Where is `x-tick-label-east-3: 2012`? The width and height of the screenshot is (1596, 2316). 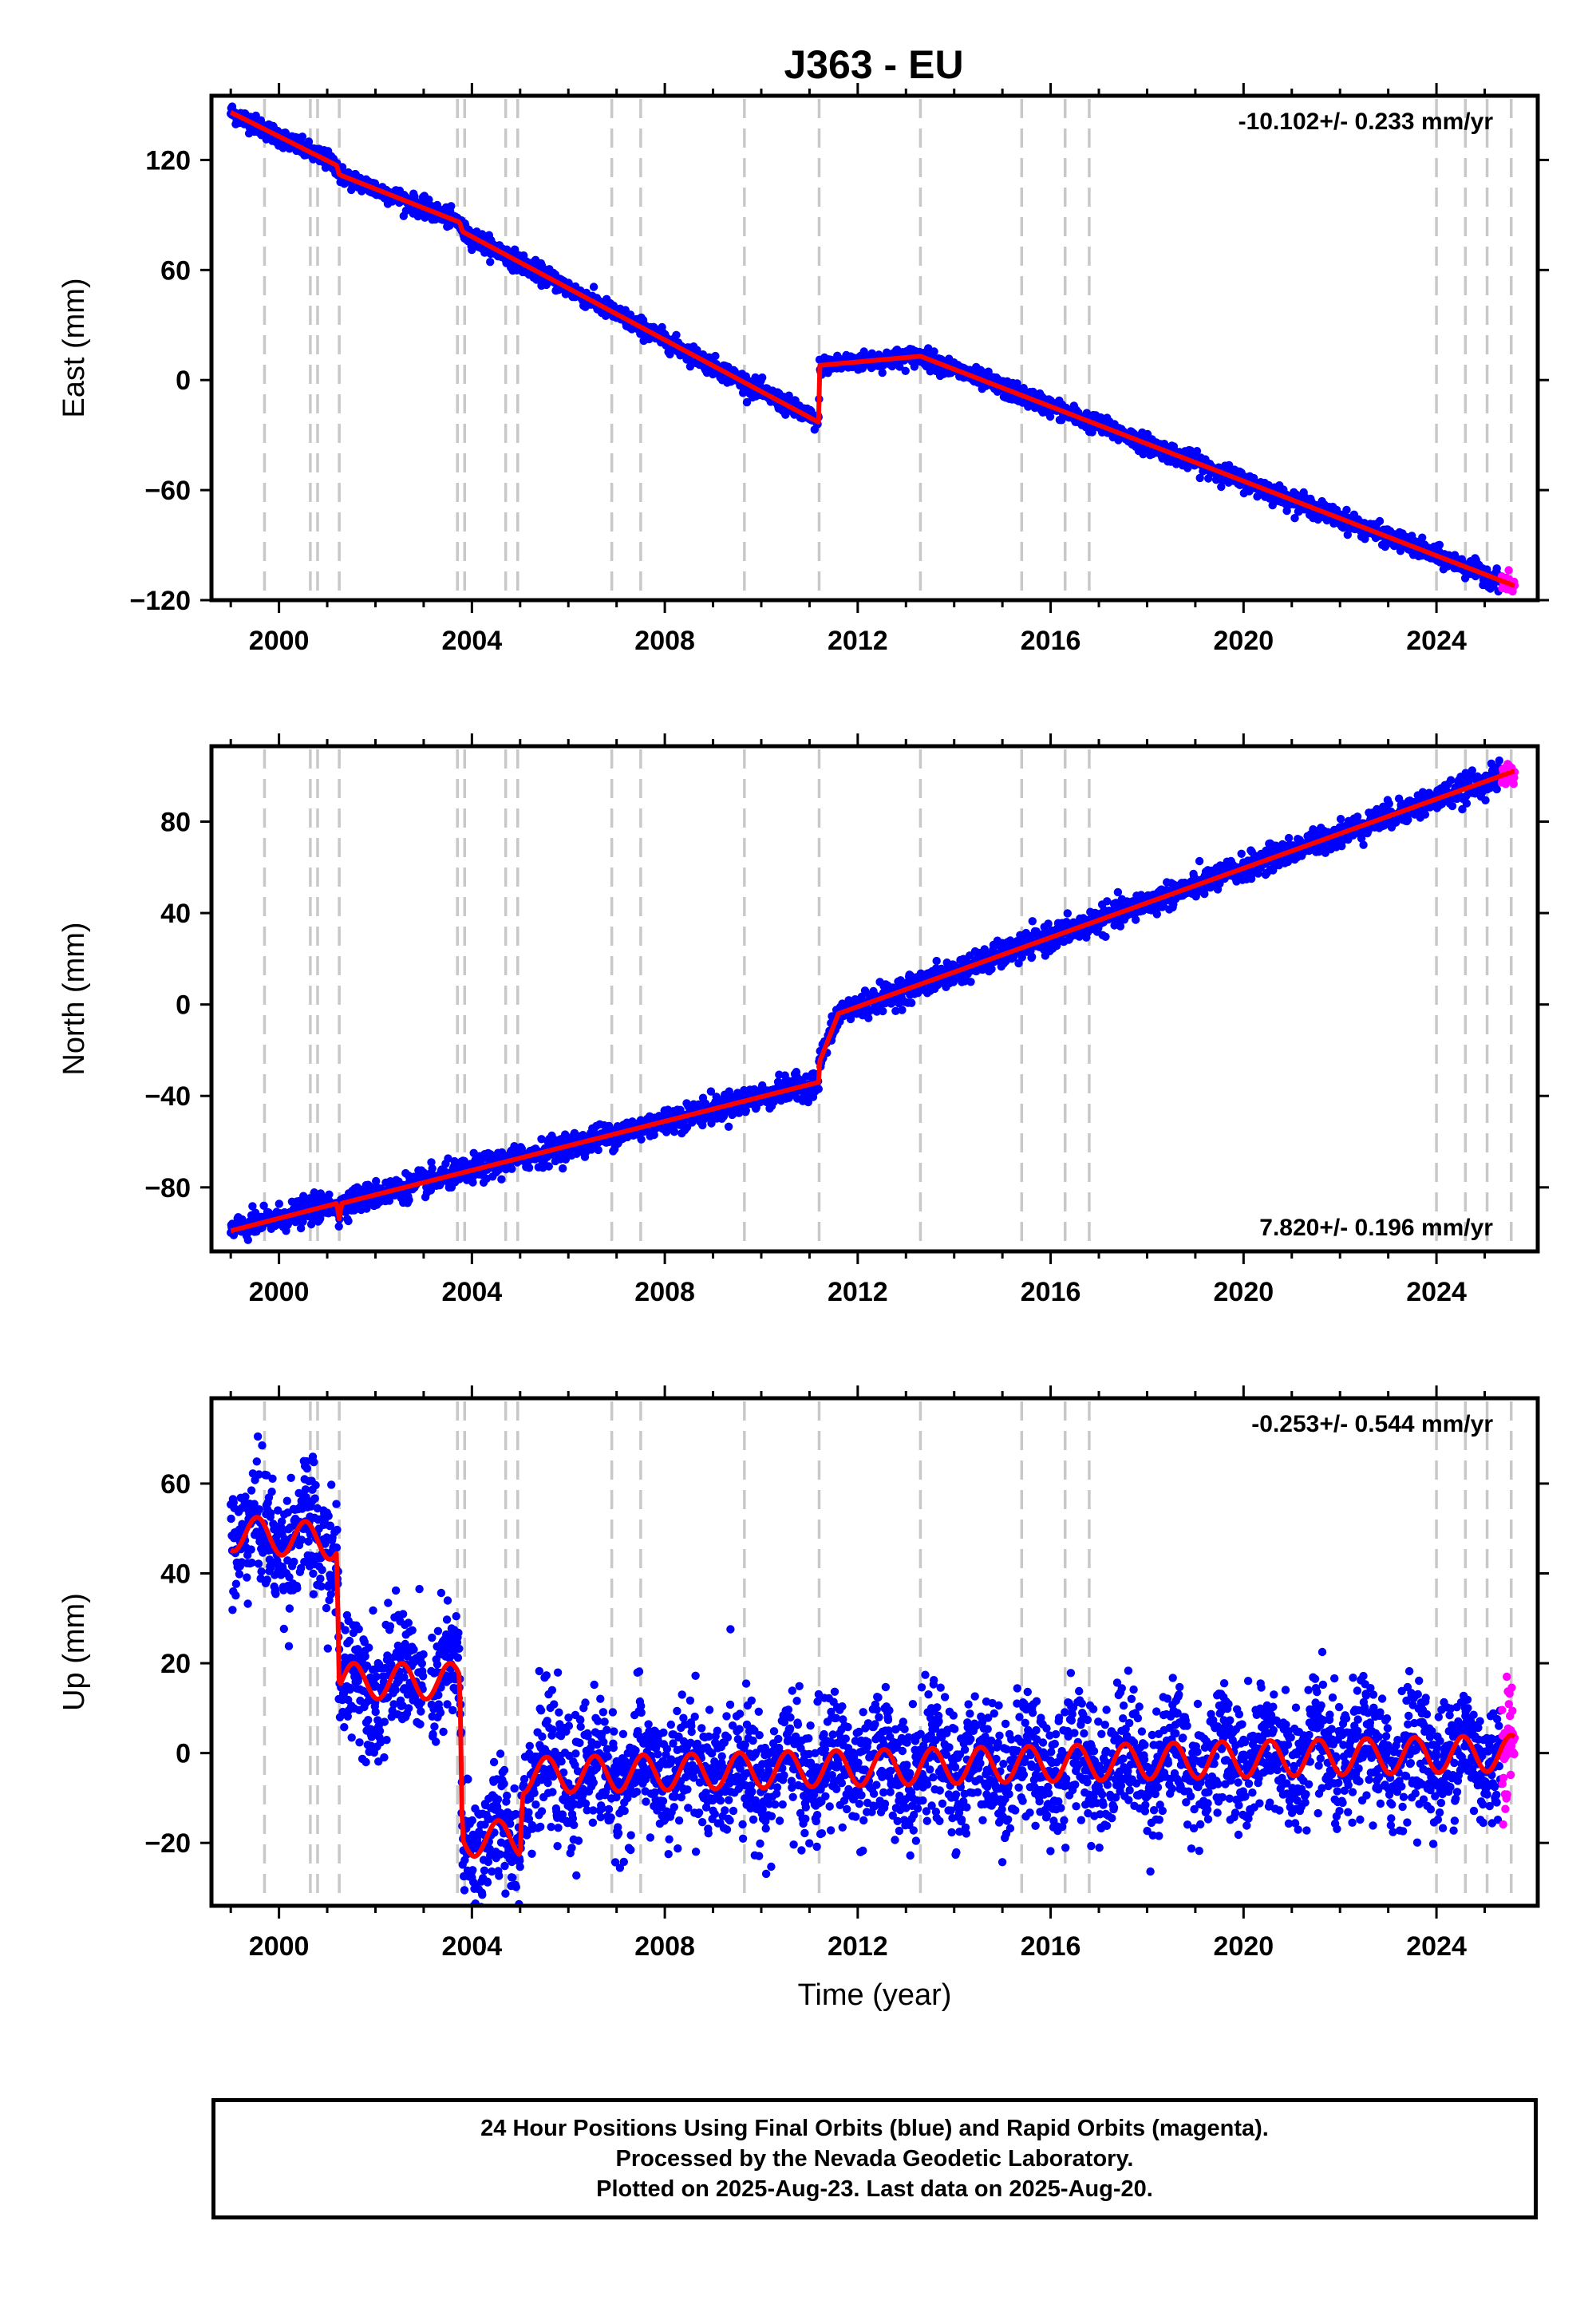 x-tick-label-east-3: 2012 is located at coordinates (858, 641).